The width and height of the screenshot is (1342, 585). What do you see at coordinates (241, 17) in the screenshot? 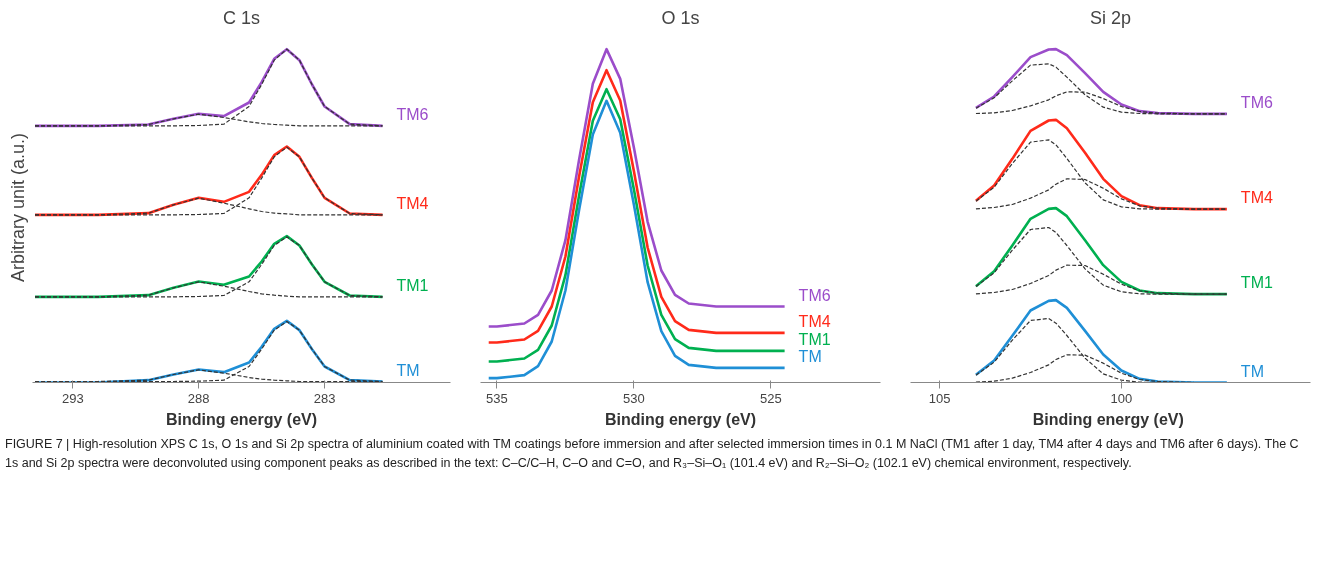
I see `chart-title: C 1s` at bounding box center [241, 17].